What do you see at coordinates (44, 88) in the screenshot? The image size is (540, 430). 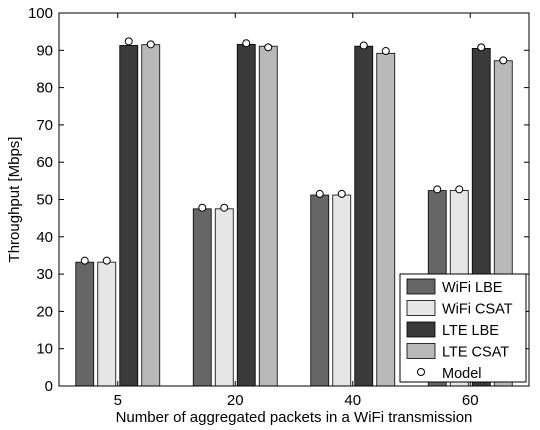 I see `y-tick-label: 80` at bounding box center [44, 88].